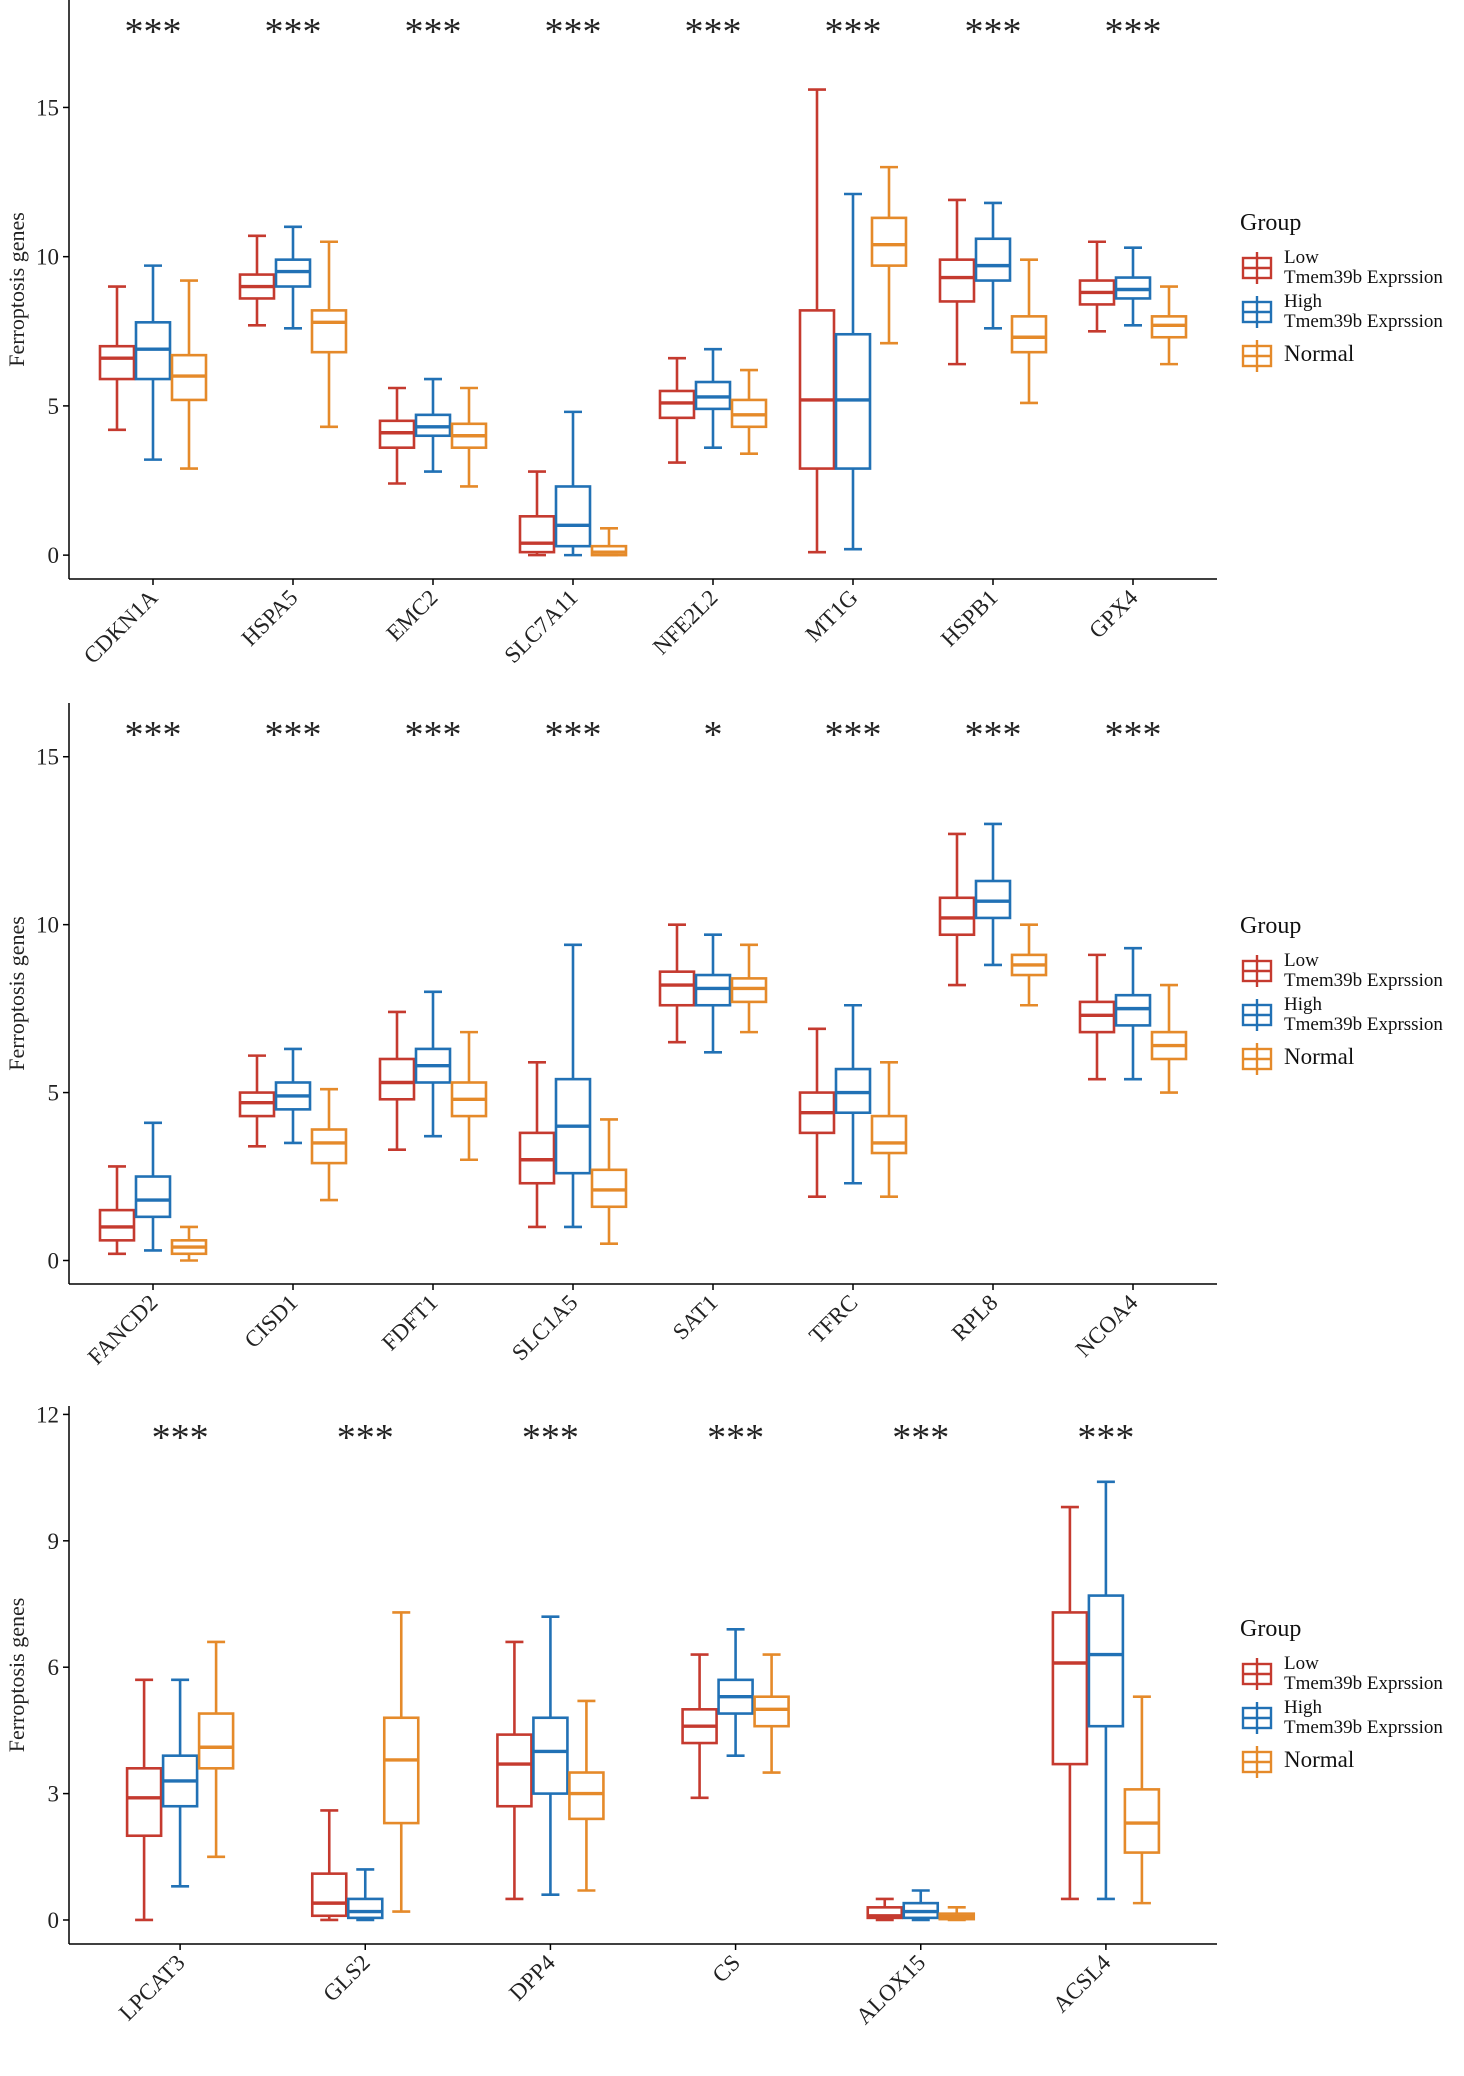  I want to click on y-tick-label: 3, so click(54, 1794).